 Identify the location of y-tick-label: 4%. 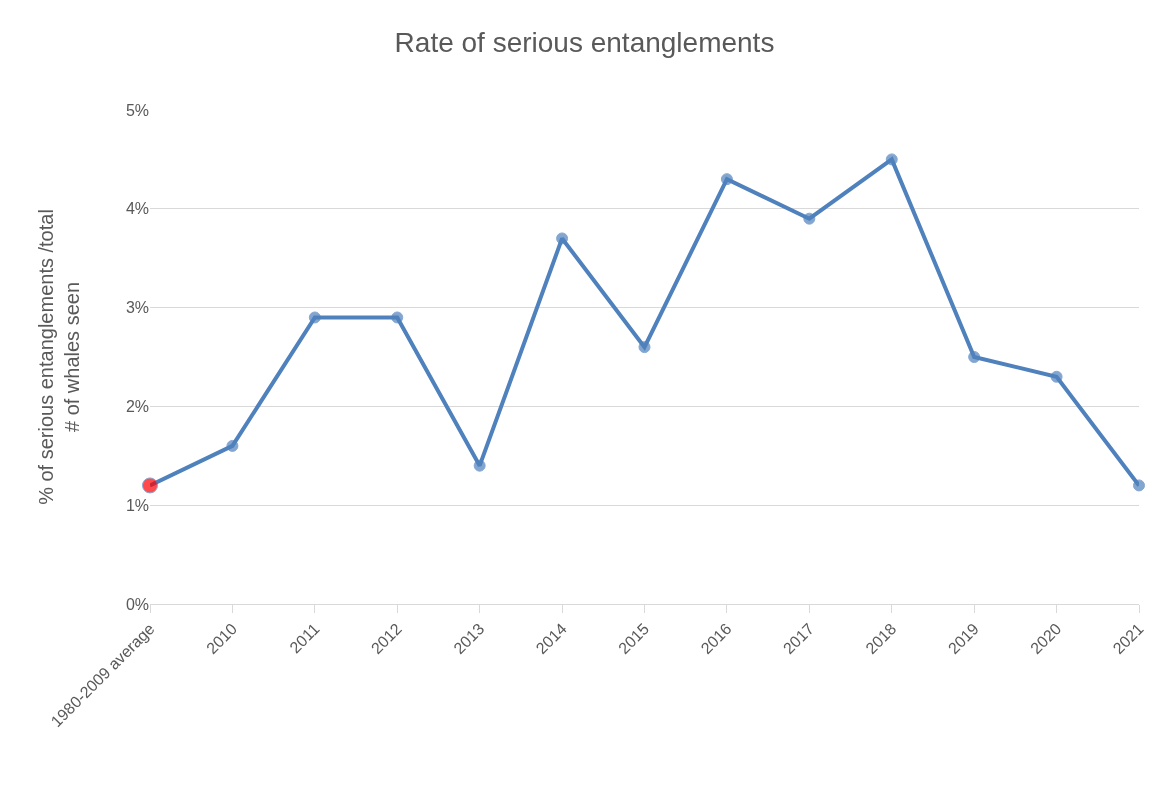
(137, 209).